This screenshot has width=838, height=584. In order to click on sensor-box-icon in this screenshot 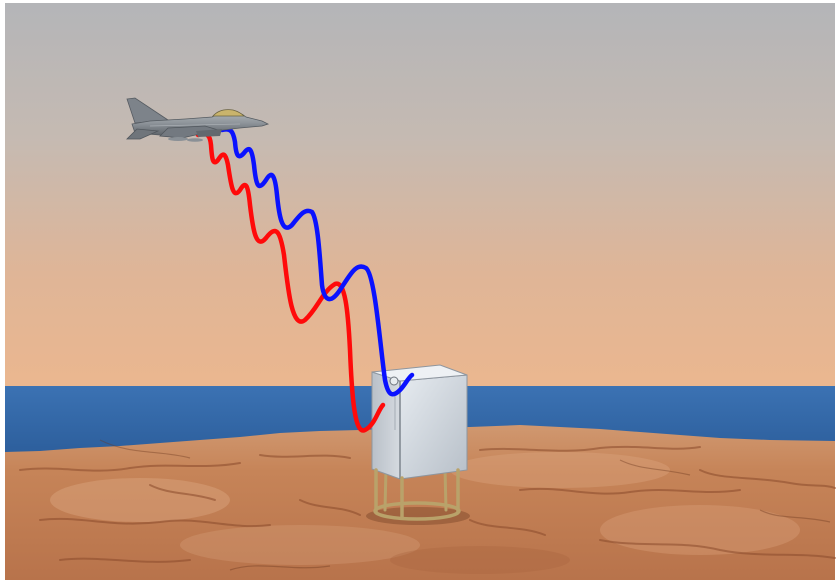, I will do `click(419, 422)`.